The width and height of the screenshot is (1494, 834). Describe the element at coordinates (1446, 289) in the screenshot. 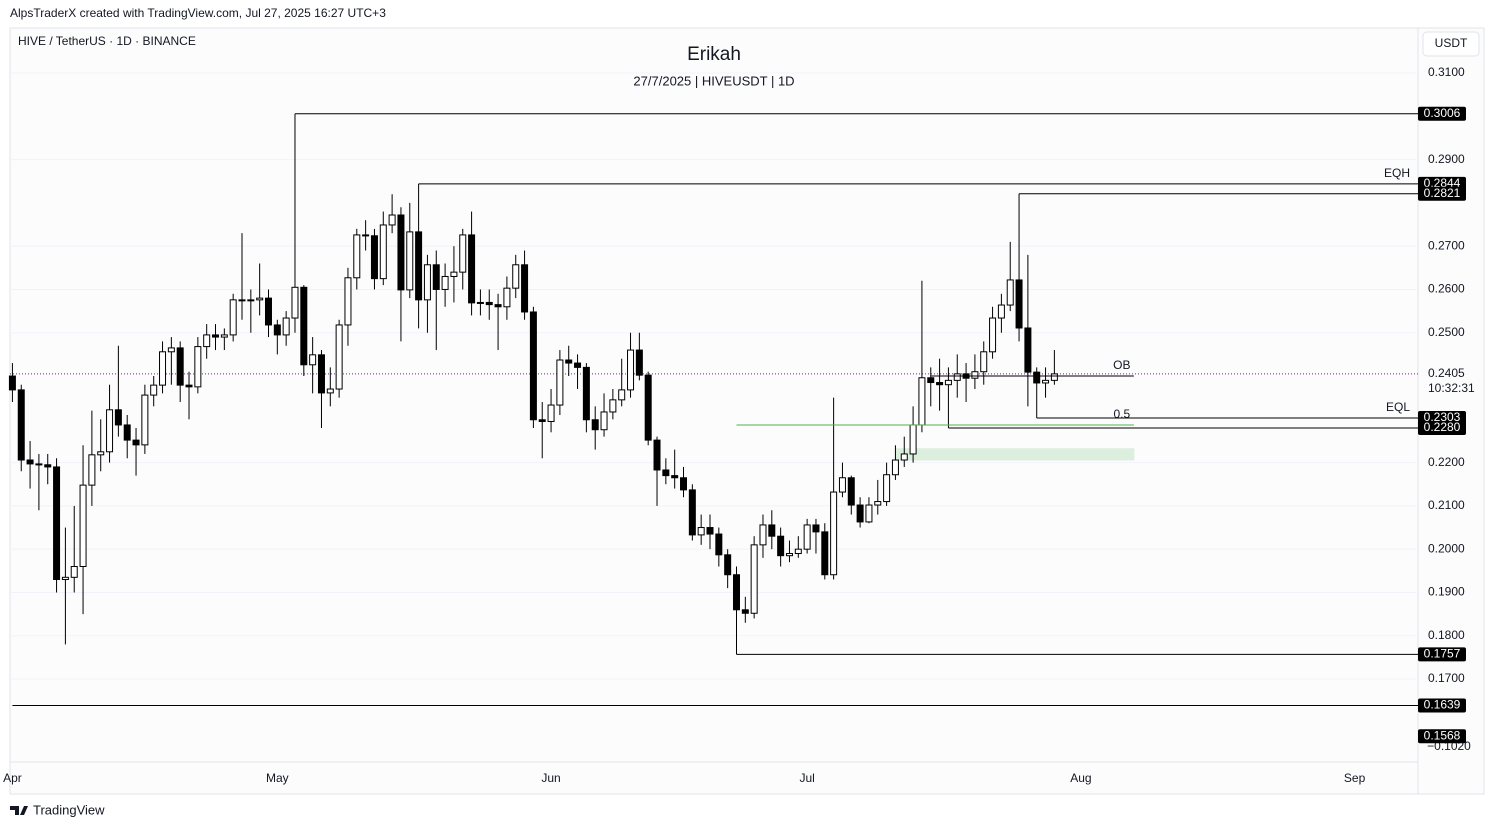

I see `y-tick-label: 0.2600` at that location.